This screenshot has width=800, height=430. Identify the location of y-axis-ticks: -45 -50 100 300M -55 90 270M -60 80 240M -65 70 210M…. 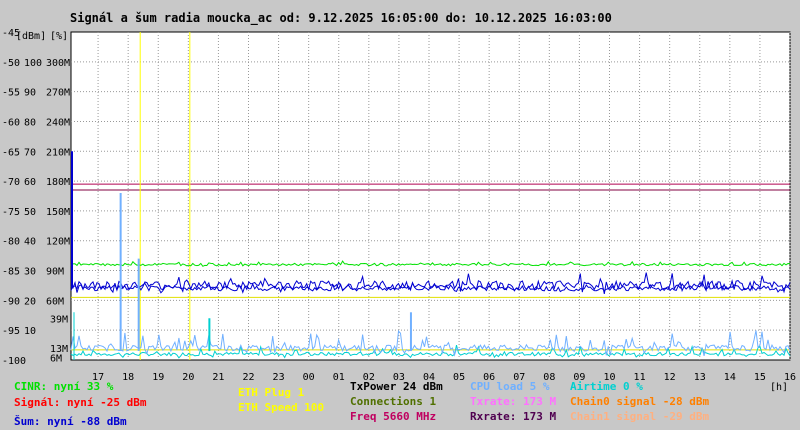
(36, 197).